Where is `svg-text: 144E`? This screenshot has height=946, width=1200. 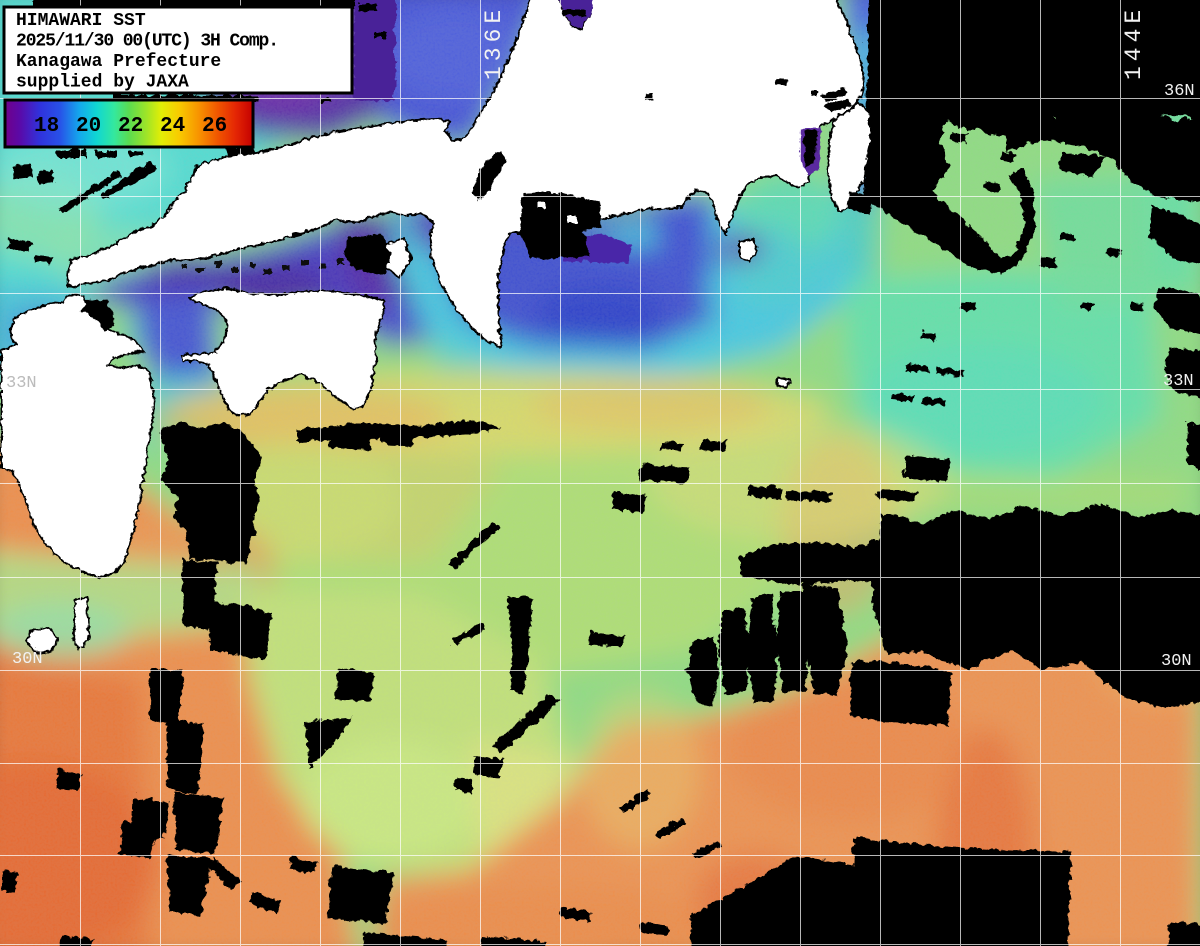
svg-text: 144E is located at coordinates (1134, 42).